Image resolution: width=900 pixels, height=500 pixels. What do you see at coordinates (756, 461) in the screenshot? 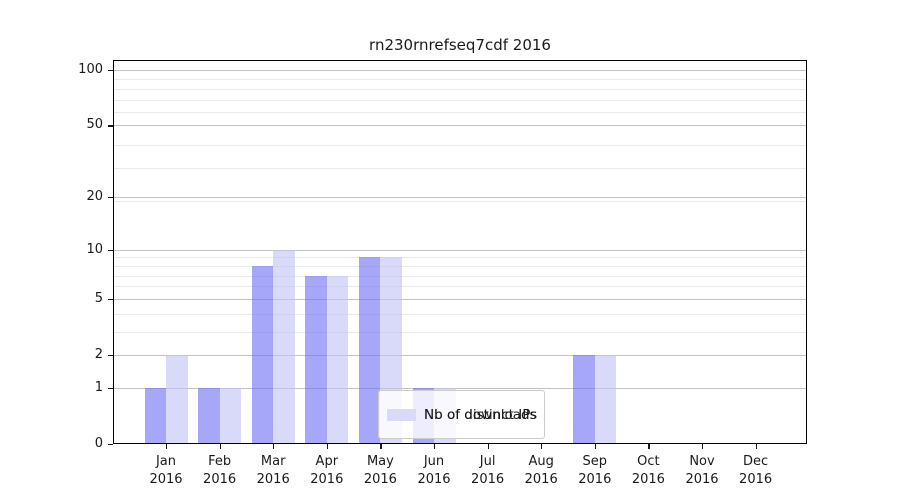
I see `x-tick-month: Dec` at bounding box center [756, 461].